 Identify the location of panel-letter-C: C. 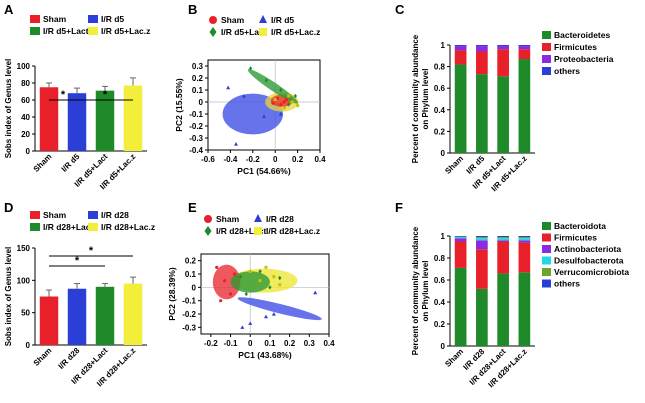
(400, 9).